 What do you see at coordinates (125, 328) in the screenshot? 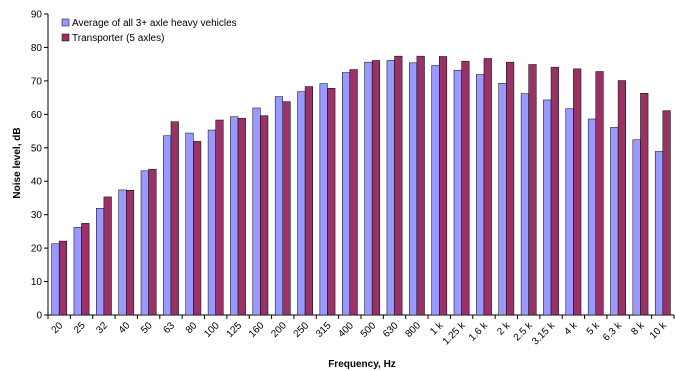
I see `x-tick-label: 40` at bounding box center [125, 328].